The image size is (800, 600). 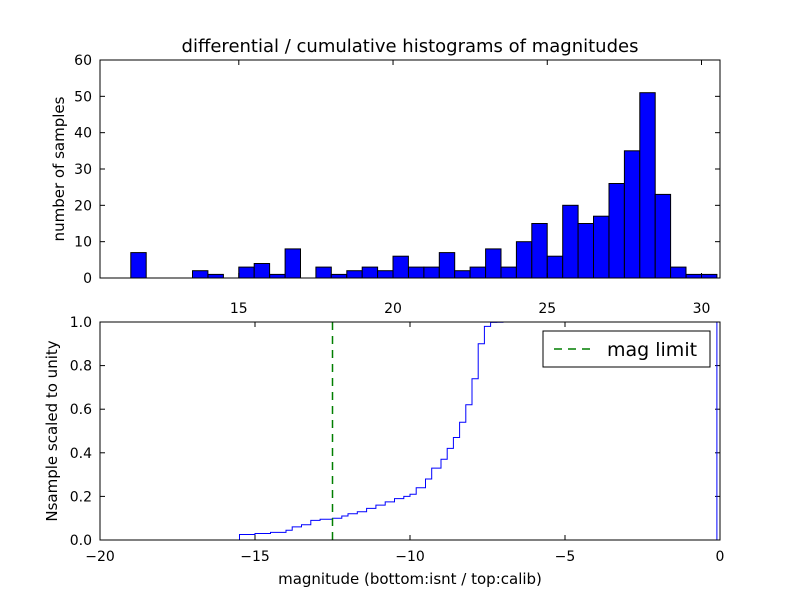 I want to click on bottom-y-tick-label: 0.6, so click(x=81, y=410).